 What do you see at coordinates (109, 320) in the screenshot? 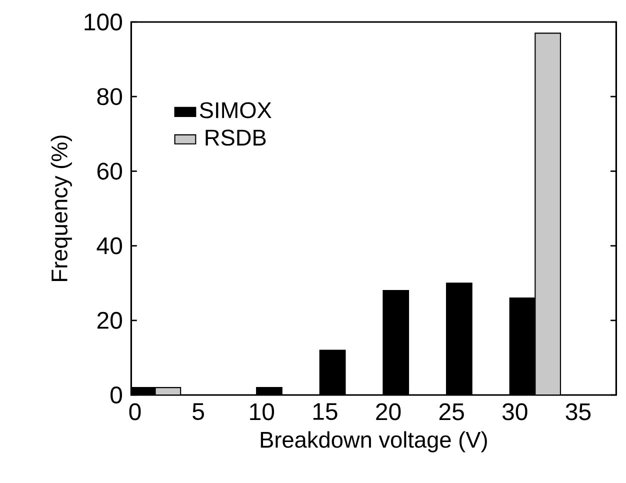
I see `y-tick-label: 20` at bounding box center [109, 320].